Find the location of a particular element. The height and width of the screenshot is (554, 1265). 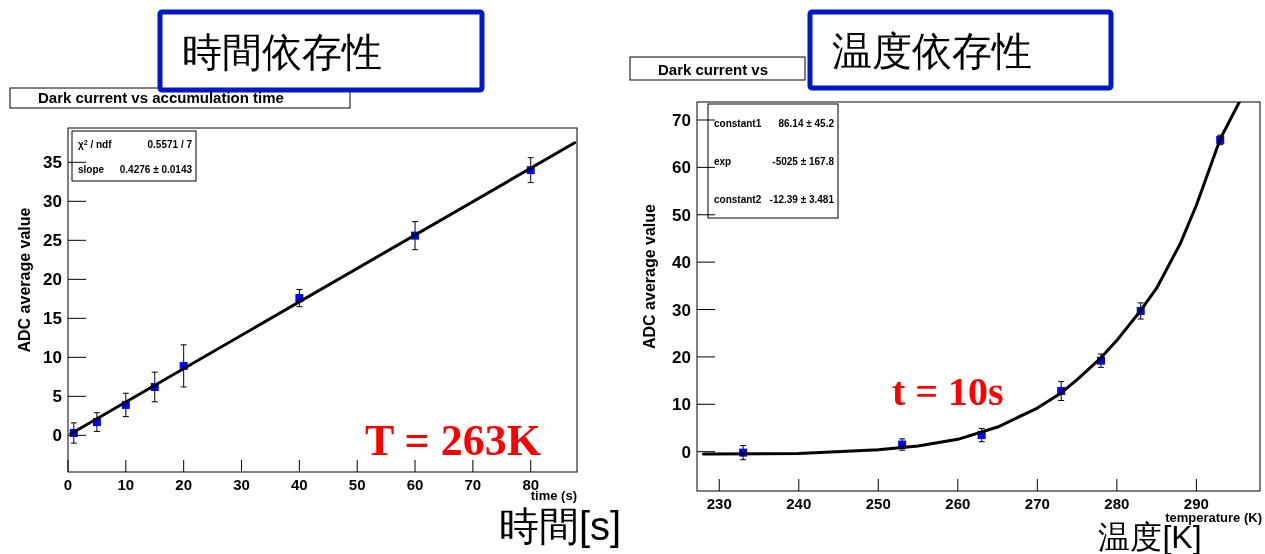

annotation: χ$^{2}$ / ndf is located at coordinates (95, 144).